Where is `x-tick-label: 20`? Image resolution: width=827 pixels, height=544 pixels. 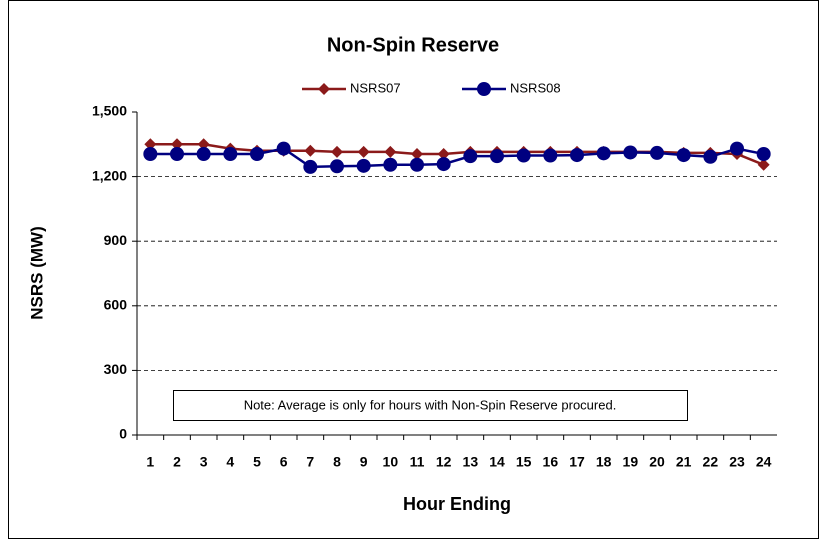 x-tick-label: 20 is located at coordinates (657, 462).